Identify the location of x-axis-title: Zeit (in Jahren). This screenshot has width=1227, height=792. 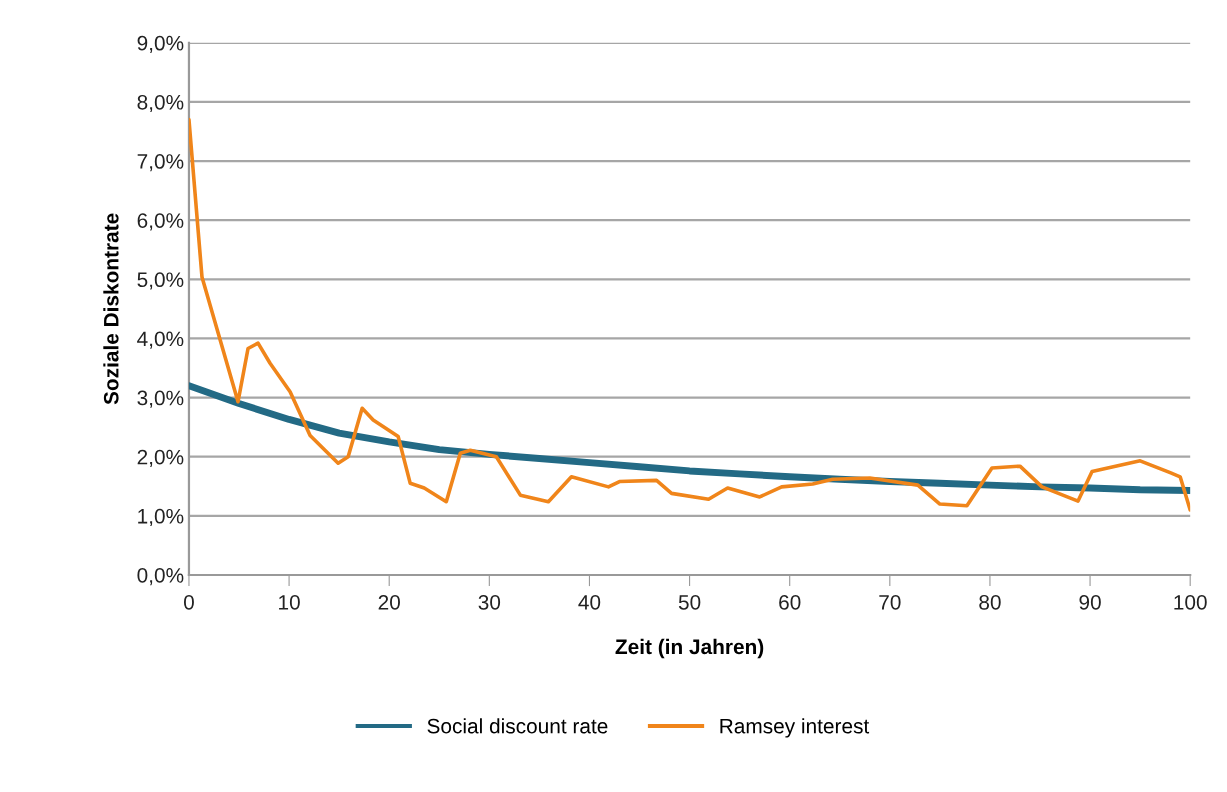
(689, 648).